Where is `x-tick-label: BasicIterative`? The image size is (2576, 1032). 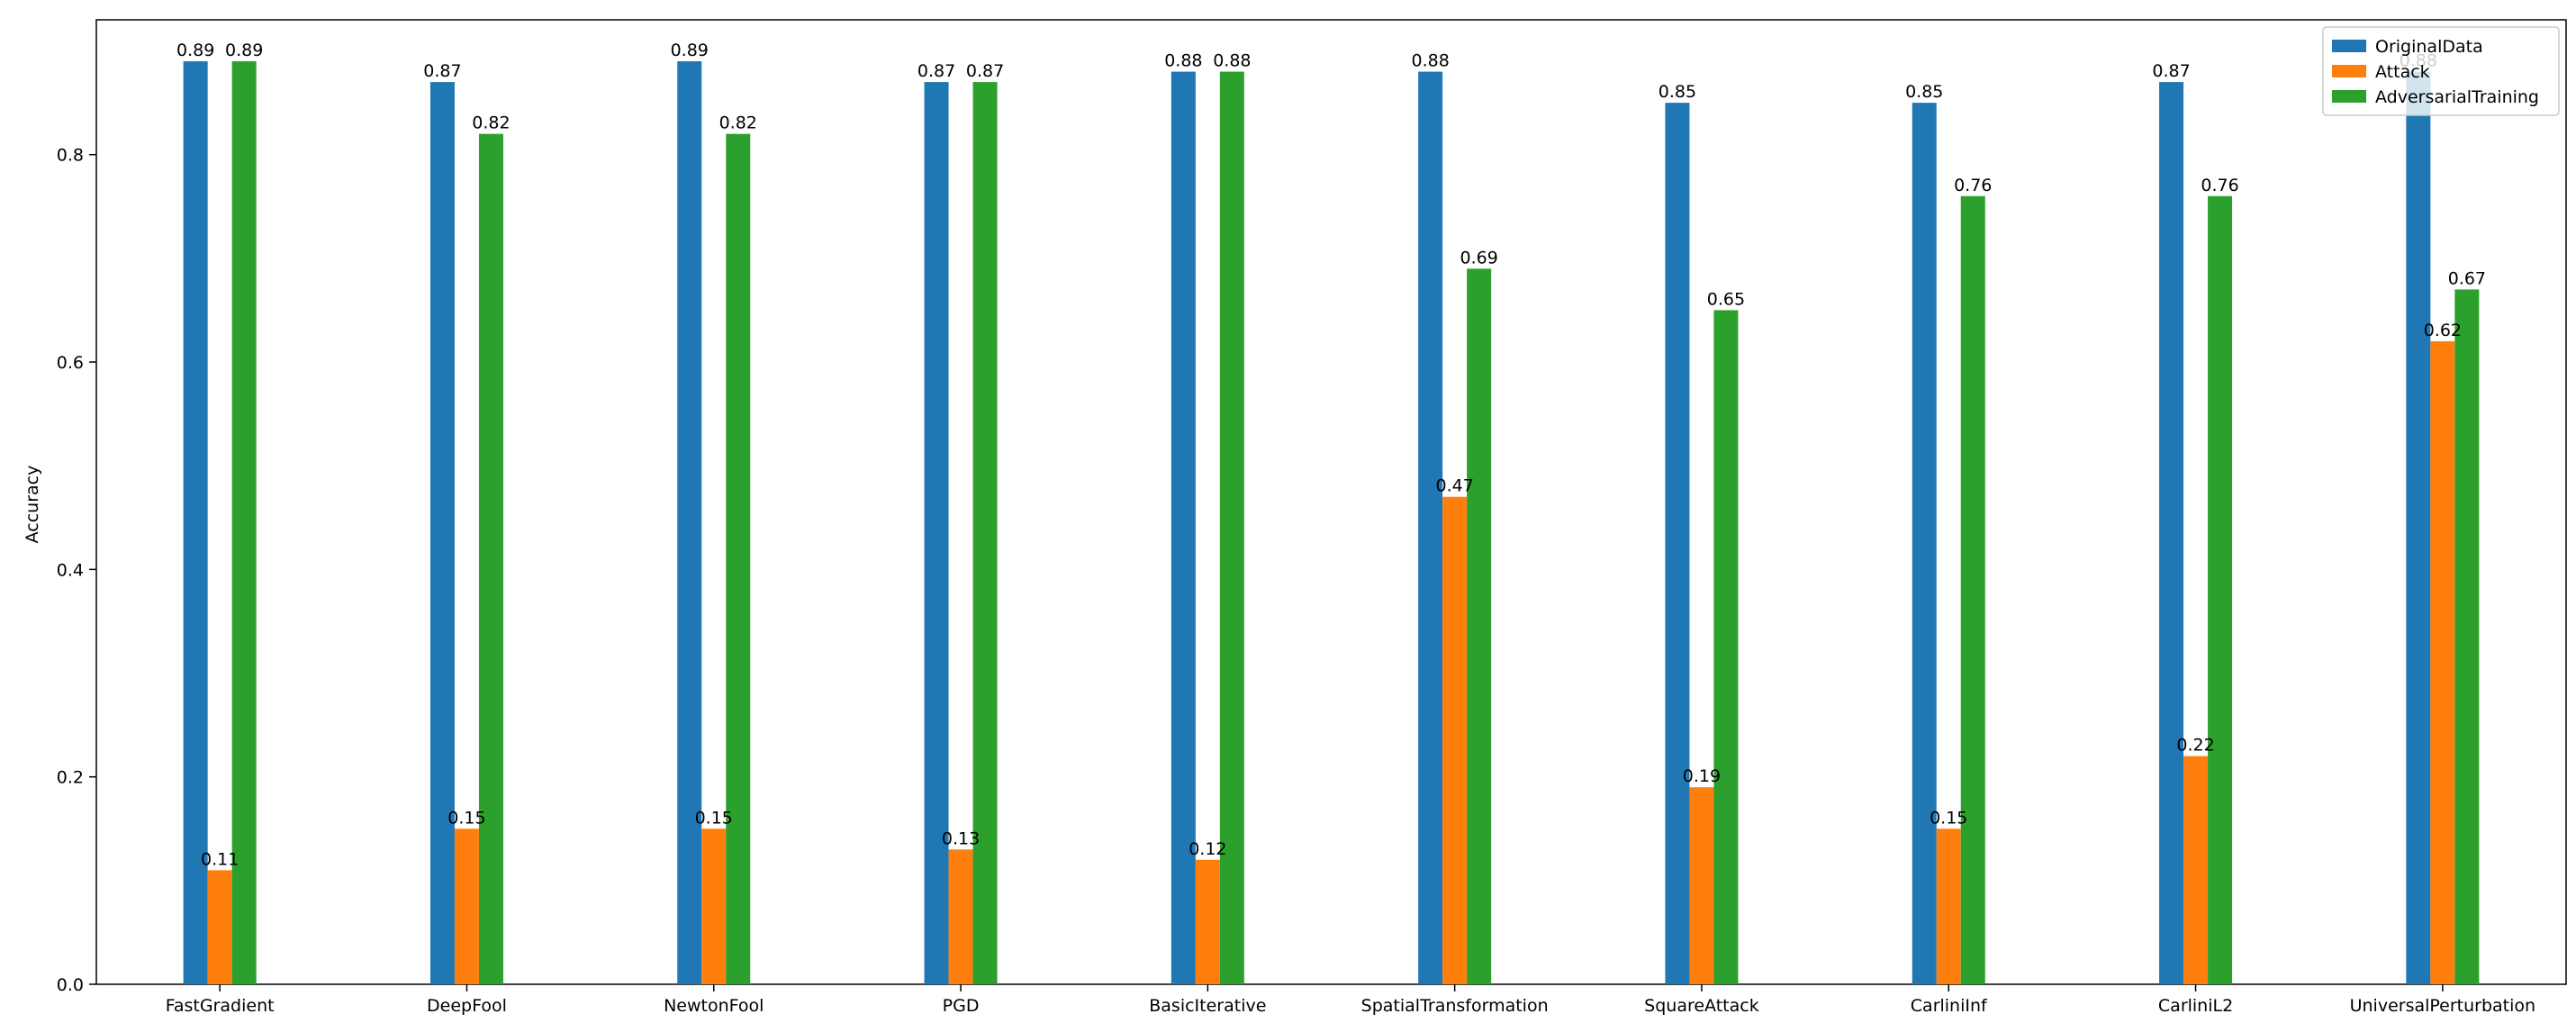 x-tick-label: BasicIterative is located at coordinates (1207, 1006).